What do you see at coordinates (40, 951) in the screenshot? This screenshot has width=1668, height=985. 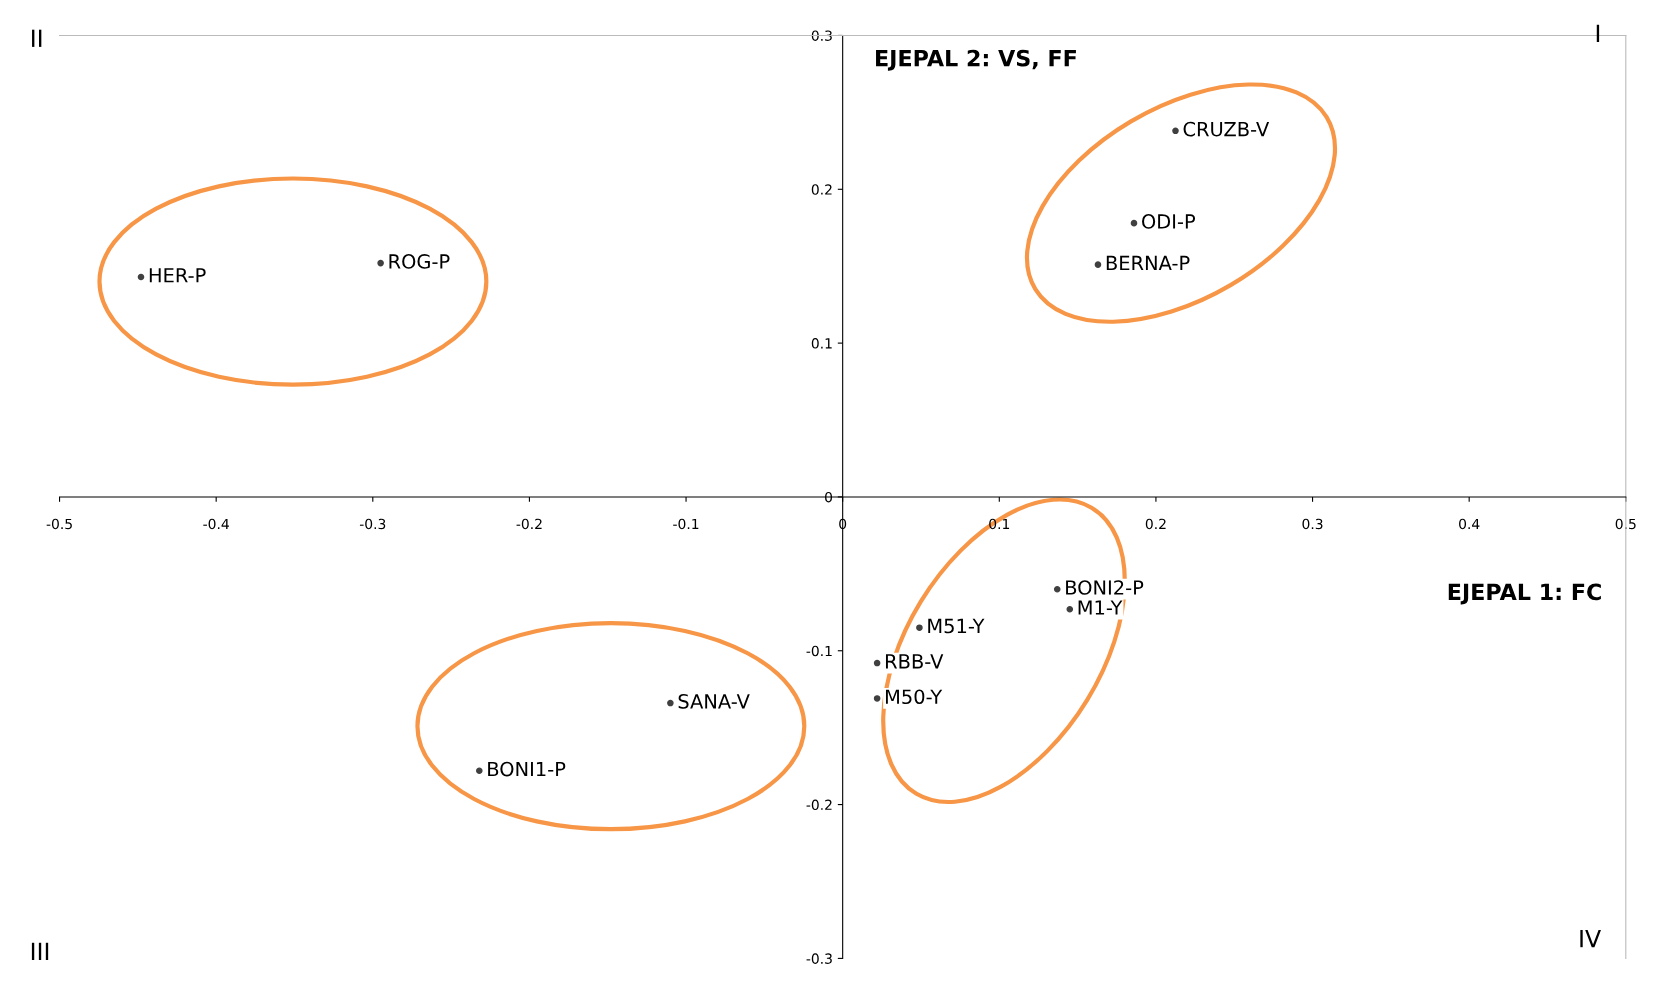 I see `text: III` at bounding box center [40, 951].